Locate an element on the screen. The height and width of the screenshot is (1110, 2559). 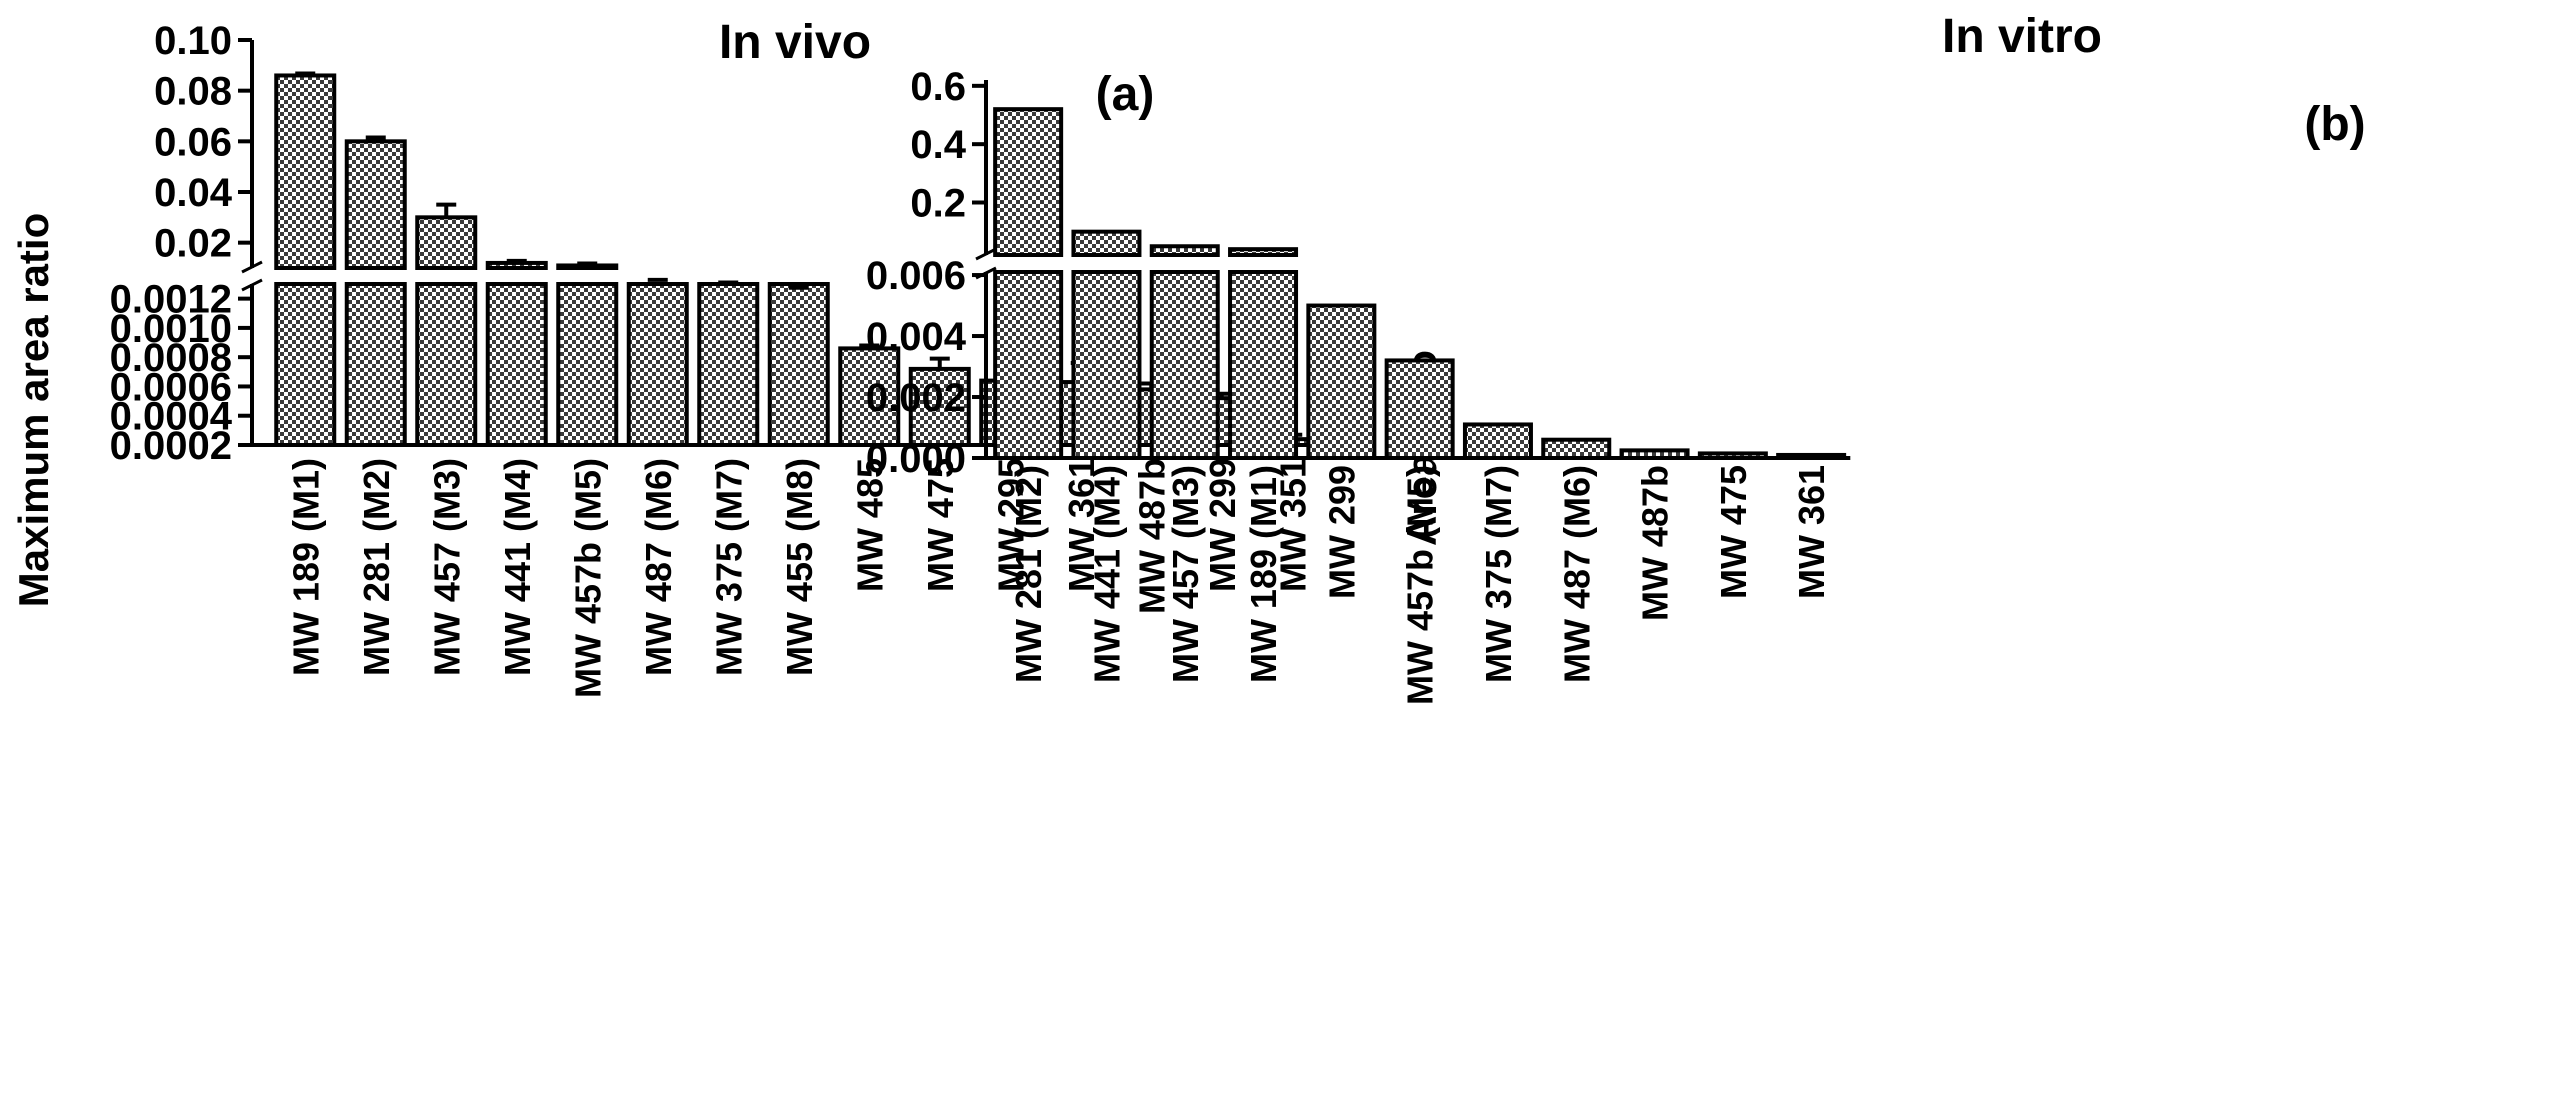
panel-a-label: (a) is located at coordinates (1125, 94).